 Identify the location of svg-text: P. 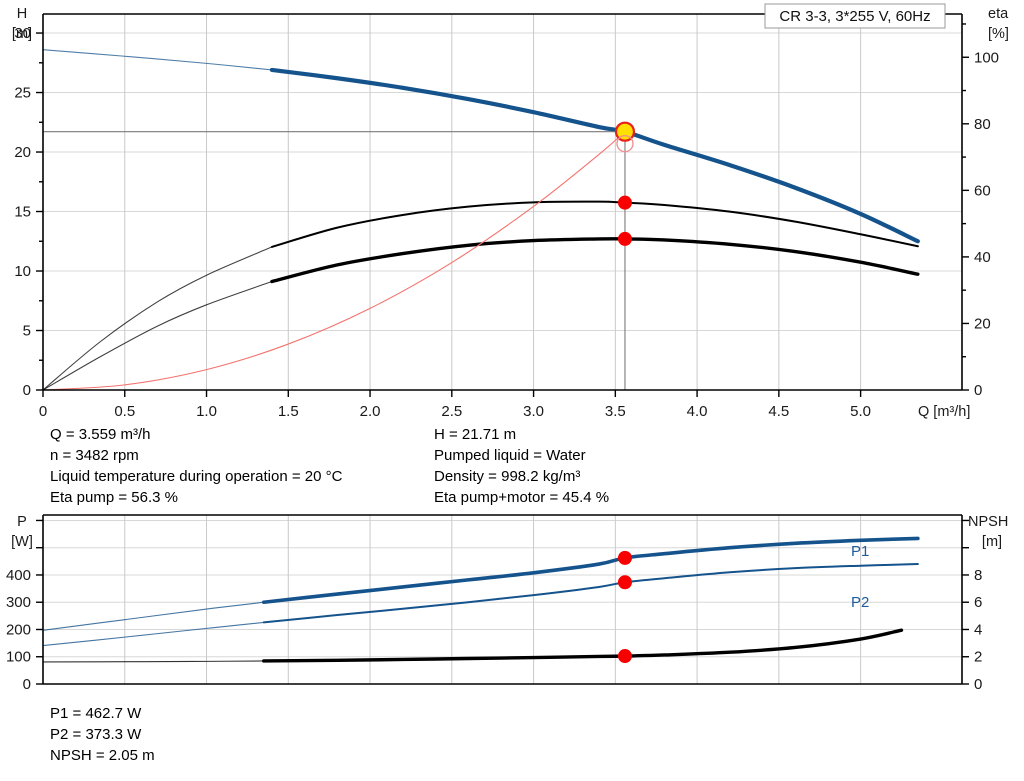
(22, 522).